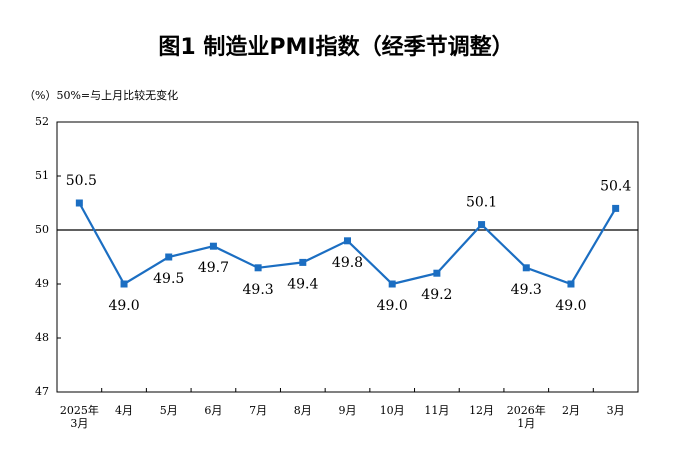 This screenshot has width=673, height=462. What do you see at coordinates (526, 417) in the screenshot?
I see `x-tick-label: 2026年1月` at bounding box center [526, 417].